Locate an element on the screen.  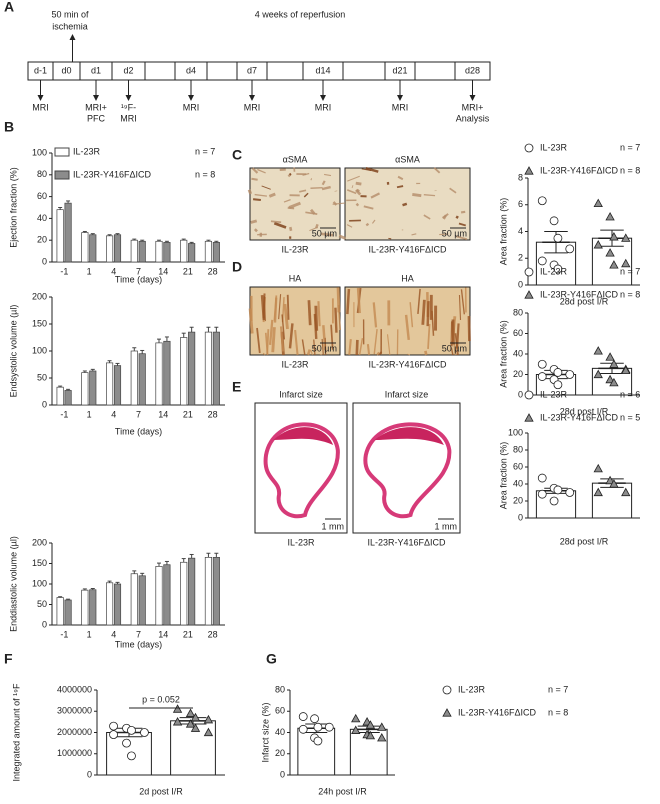
y-tick-label: 60 is located at coordinates (518, 333).